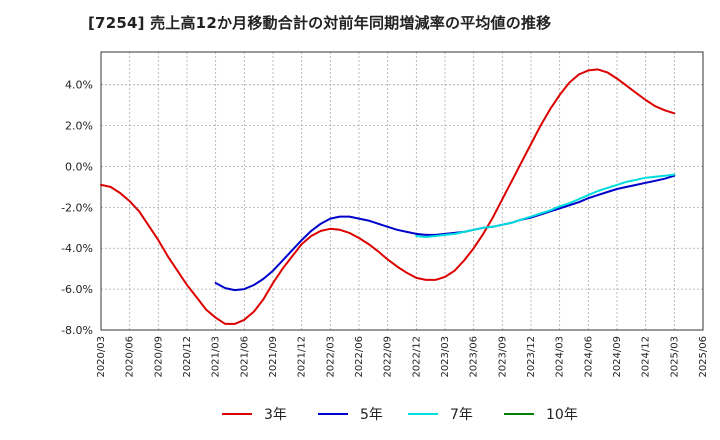 Image resolution: width=720 pixels, height=440 pixels. What do you see at coordinates (400, 415) in the screenshot?
I see `legend: 3年 5年 7年 10年` at bounding box center [400, 415].